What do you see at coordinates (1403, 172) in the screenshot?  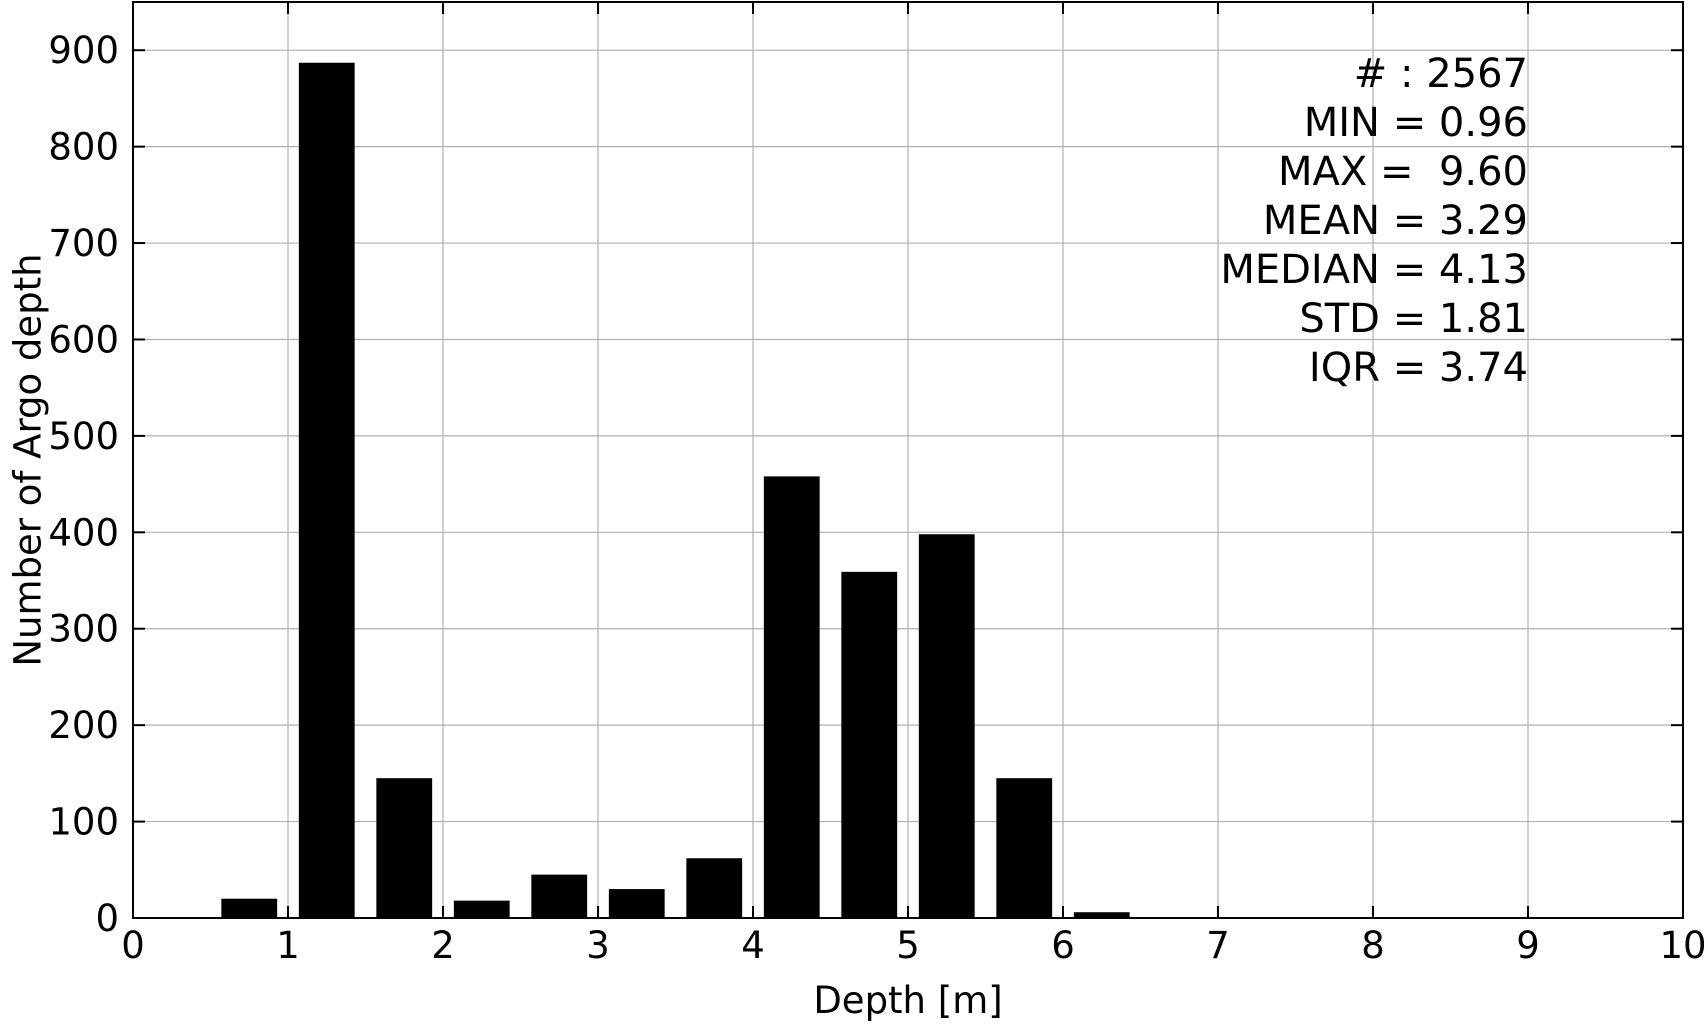 I see `stat-line: MAX = 9.60` at bounding box center [1403, 172].